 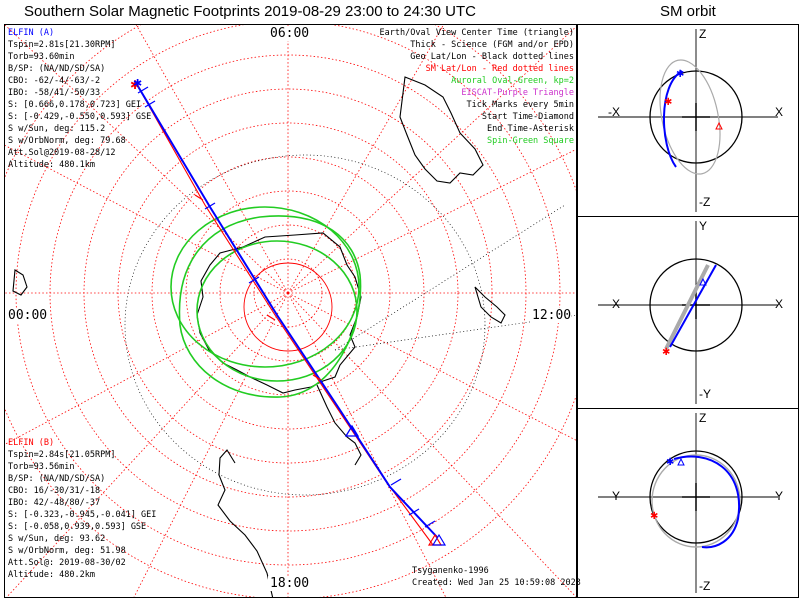 What do you see at coordinates (779, 112) in the screenshot?
I see `orbit-xz-label-right: X` at bounding box center [779, 112].